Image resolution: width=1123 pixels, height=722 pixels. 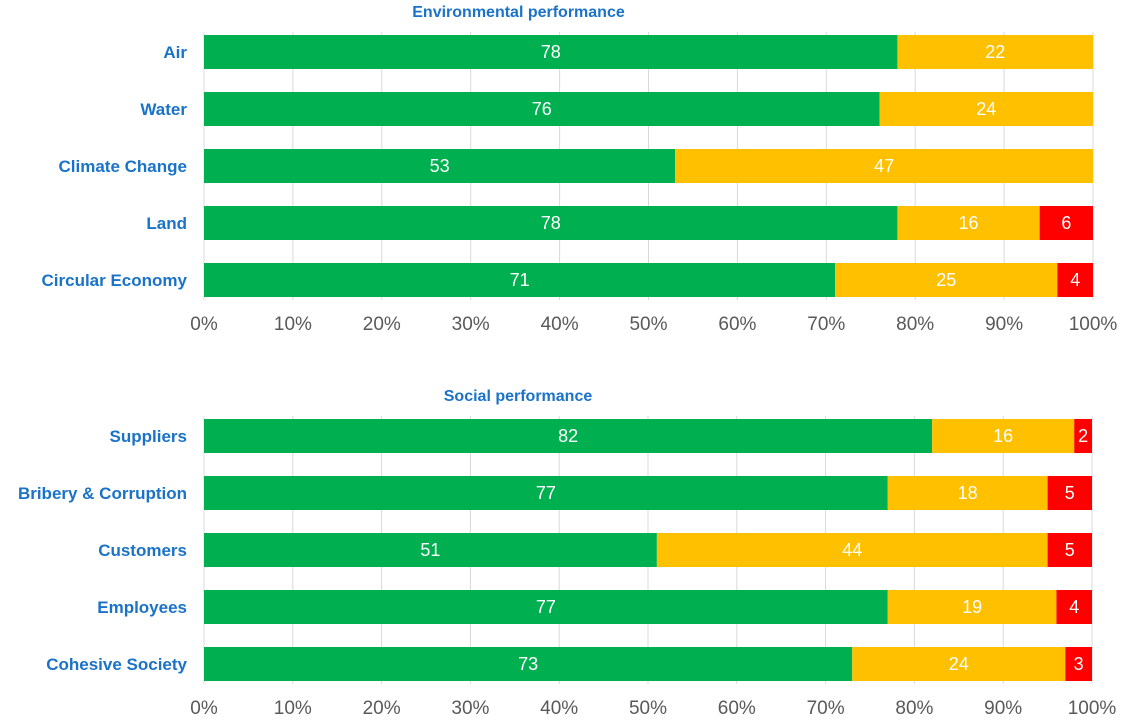 I want to click on data-label: 18, so click(x=968, y=493).